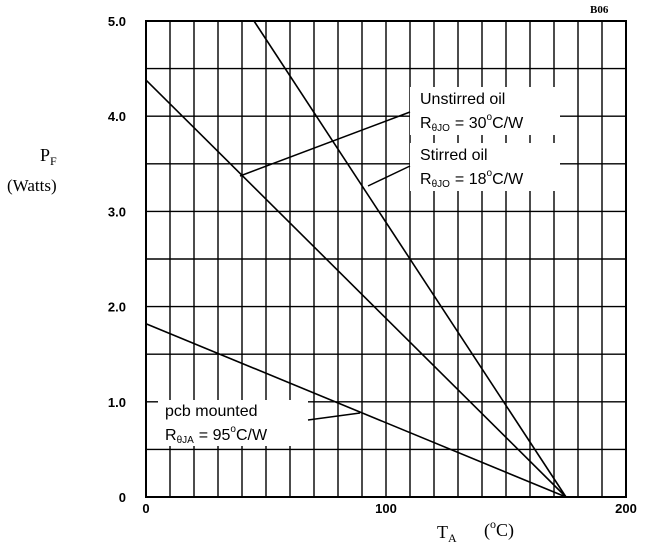 The height and width of the screenshot is (546, 655). Describe the element at coordinates (122, 497) in the screenshot. I see `y-tick-label: 0` at that location.